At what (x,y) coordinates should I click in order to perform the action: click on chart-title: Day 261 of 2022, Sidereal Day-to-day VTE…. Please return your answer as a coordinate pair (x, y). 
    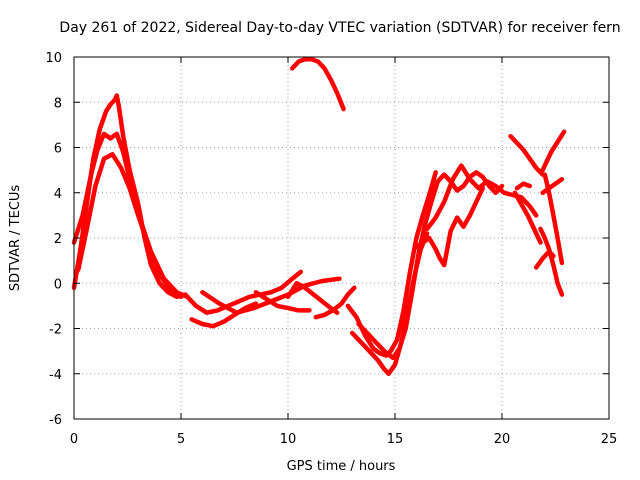
    Looking at the image, I should click on (339, 28).